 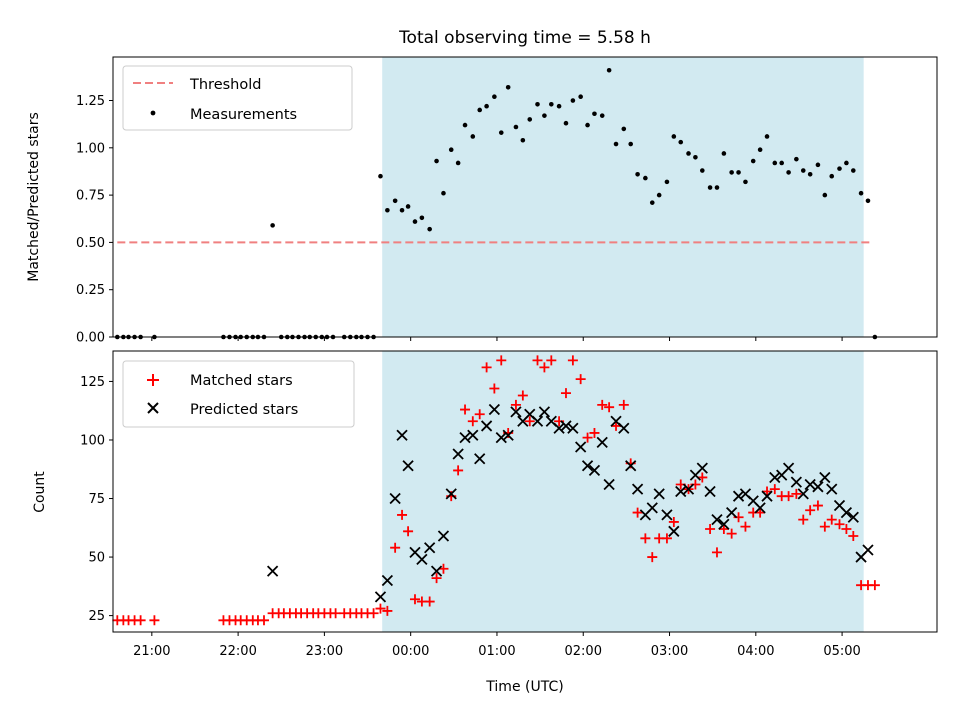 What do you see at coordinates (241, 381) in the screenshot?
I see `legend-matched-label: Matched stars` at bounding box center [241, 381].